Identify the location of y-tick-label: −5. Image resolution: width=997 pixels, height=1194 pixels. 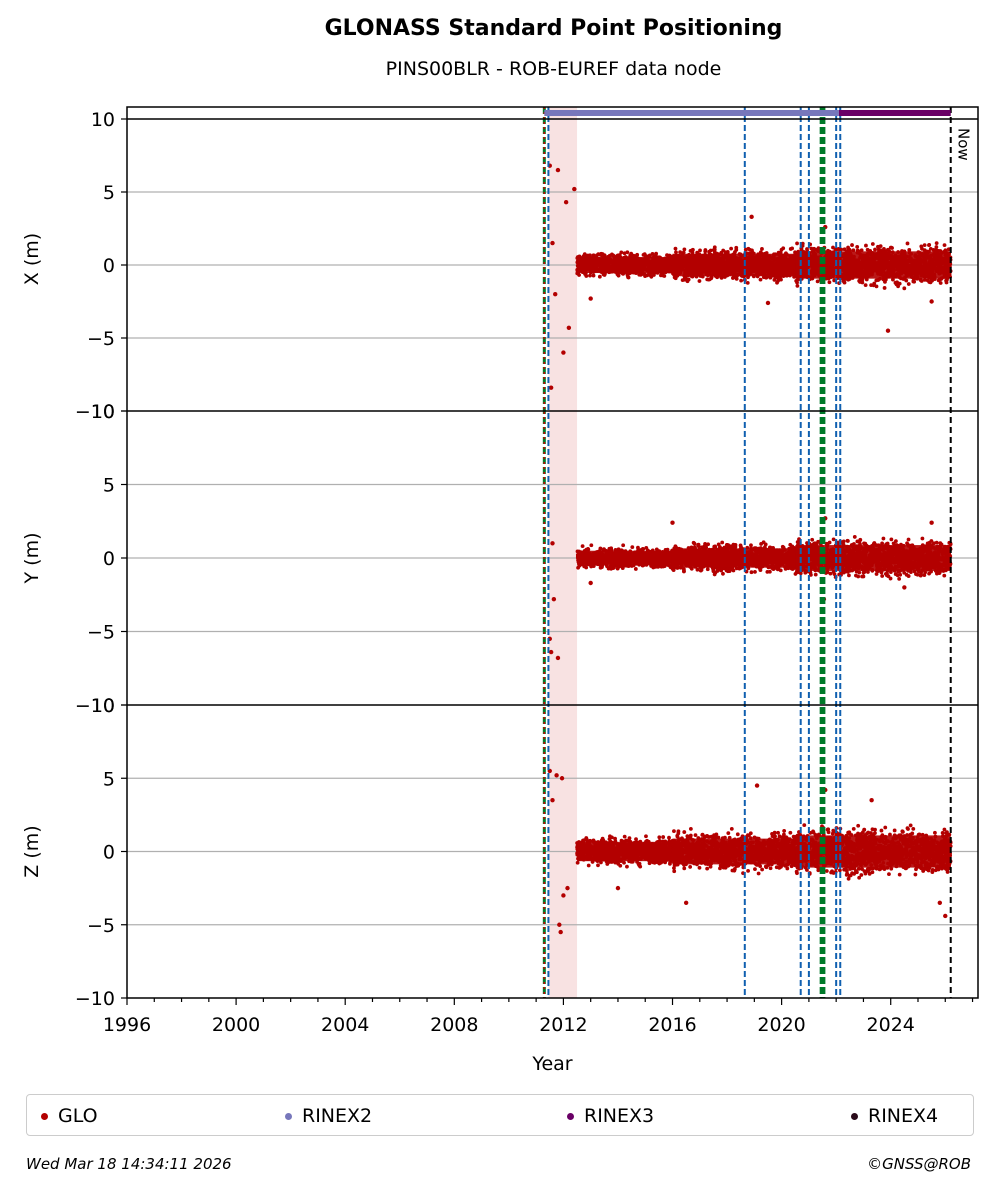
(101, 339).